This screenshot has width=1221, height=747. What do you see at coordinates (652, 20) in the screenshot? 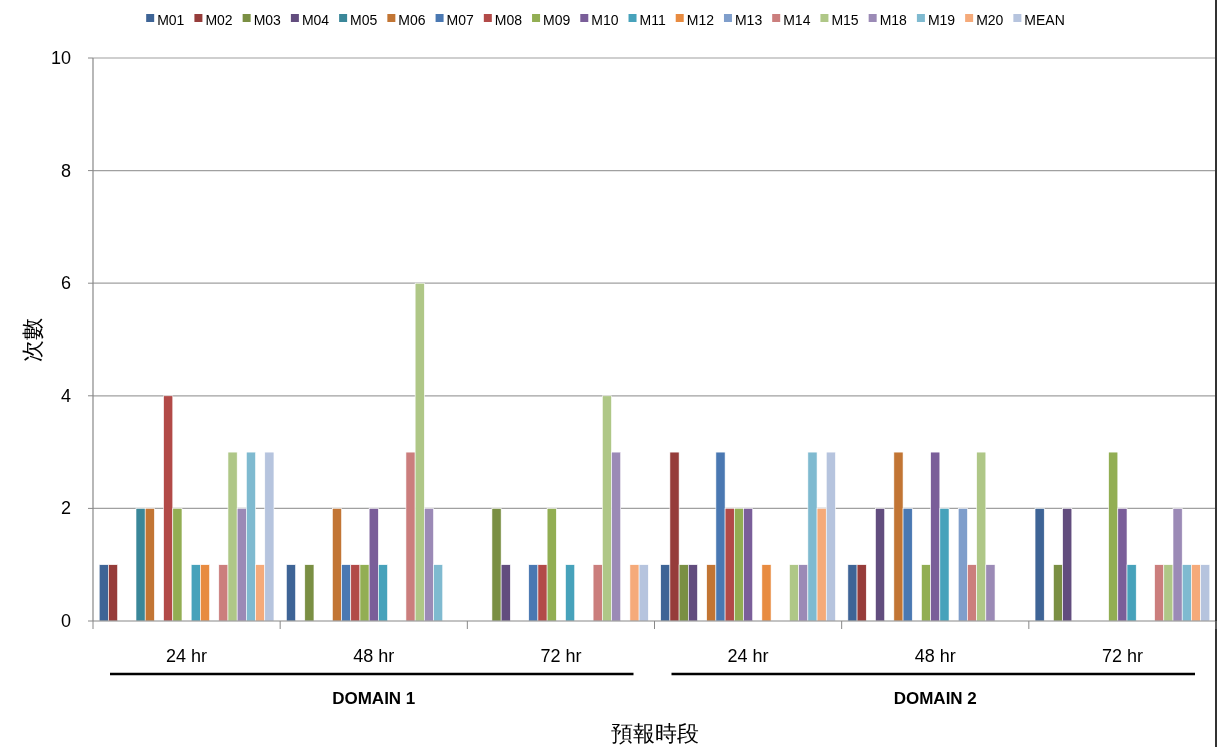
I see `legend-label: M11` at bounding box center [652, 20].